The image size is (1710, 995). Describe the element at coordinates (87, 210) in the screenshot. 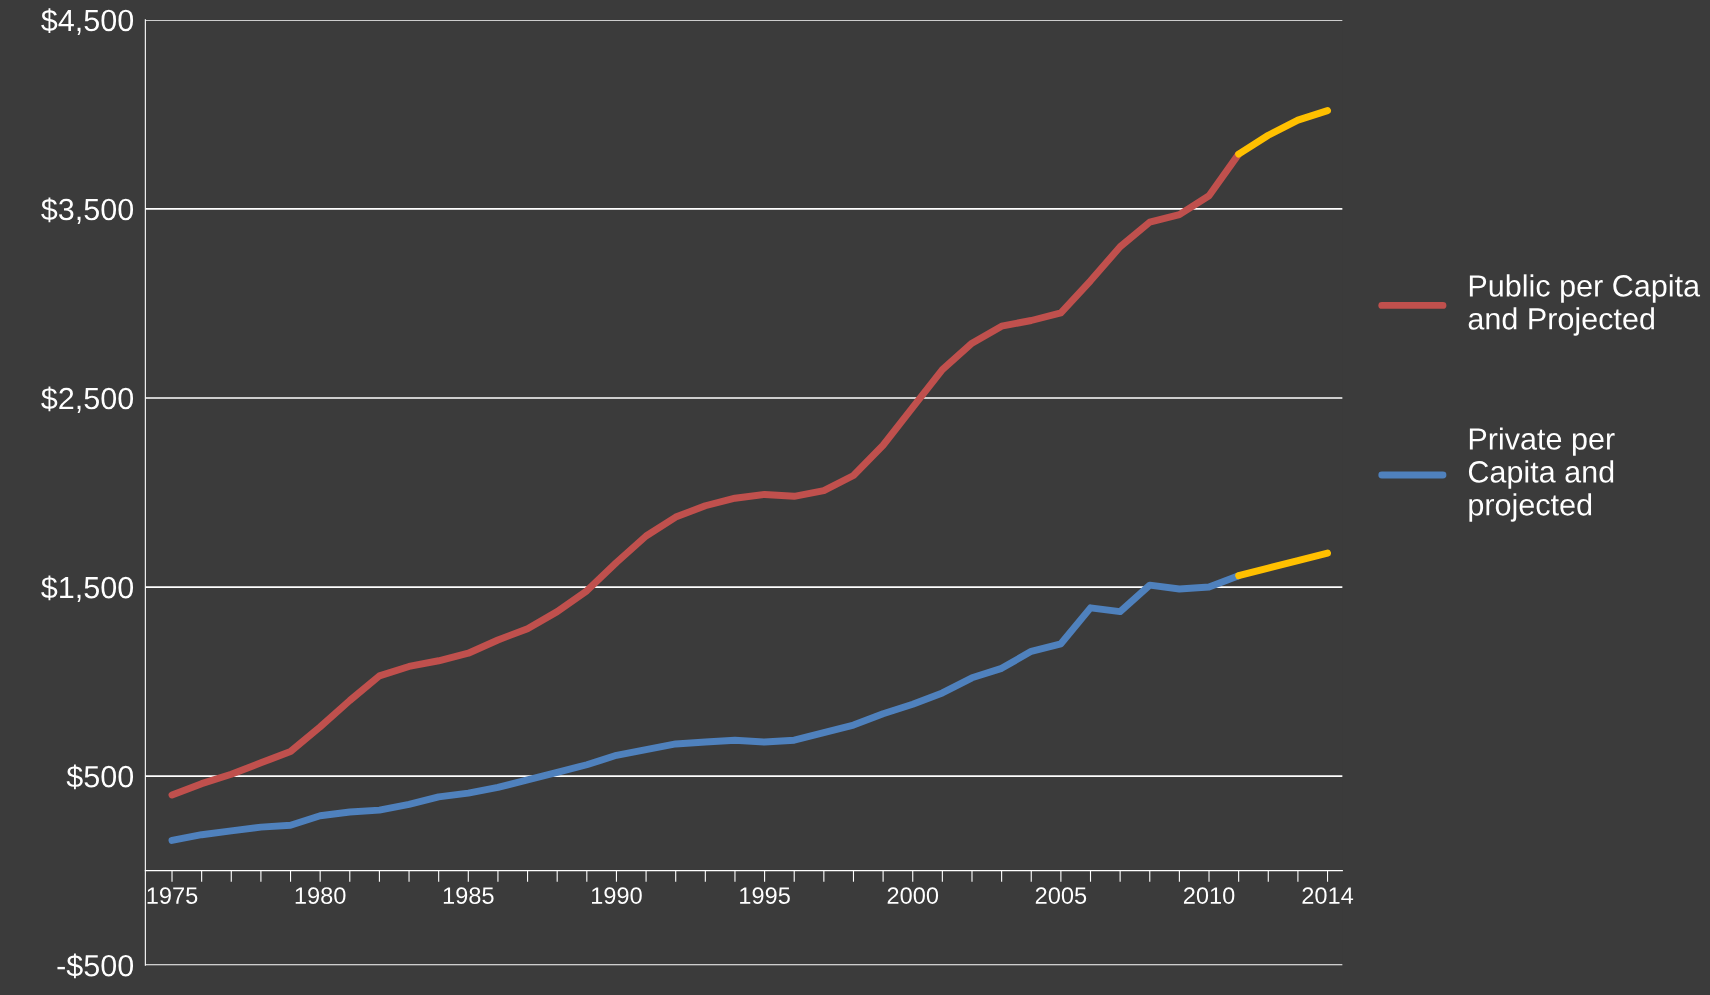

I see `y-tick-label: $3,500` at that location.